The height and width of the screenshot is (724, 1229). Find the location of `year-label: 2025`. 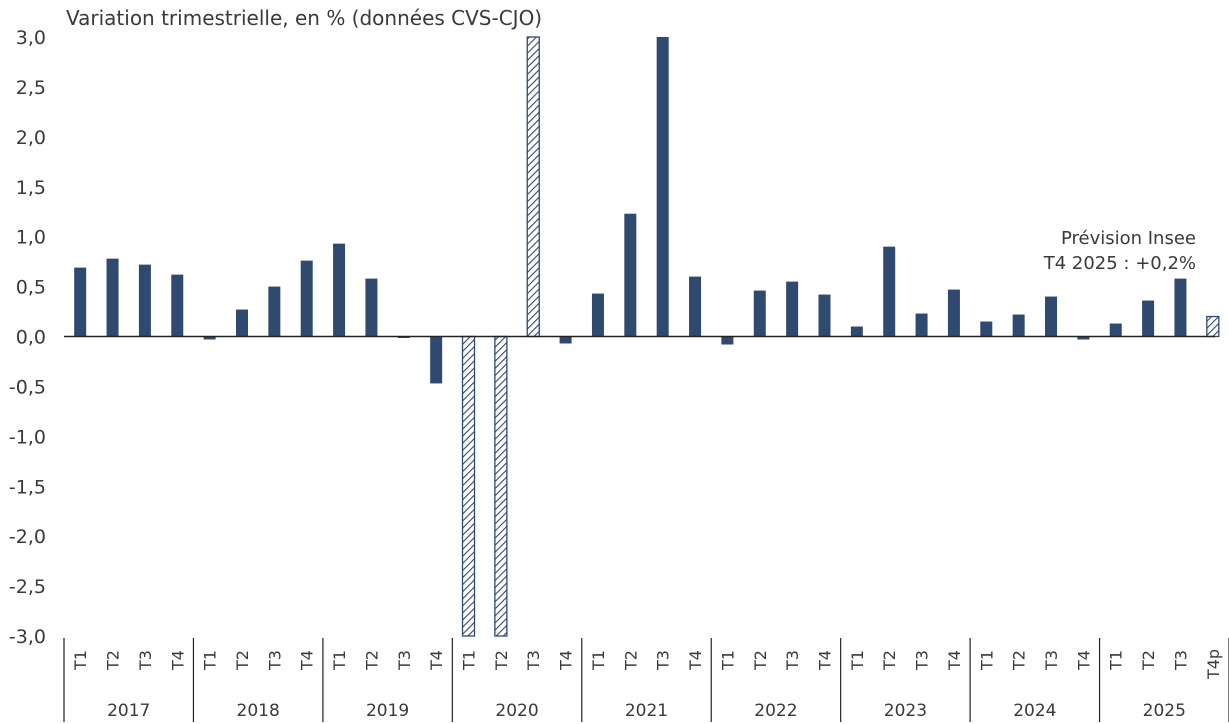

year-label: 2025 is located at coordinates (1164, 711).